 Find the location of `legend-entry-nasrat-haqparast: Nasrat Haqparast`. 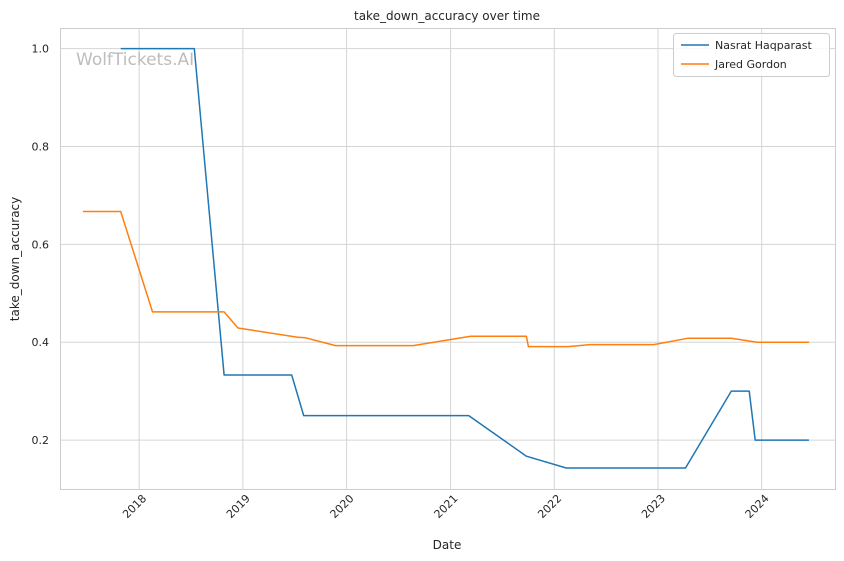

legend-entry-nasrat-haqparast: Nasrat Haqparast is located at coordinates (763, 45).